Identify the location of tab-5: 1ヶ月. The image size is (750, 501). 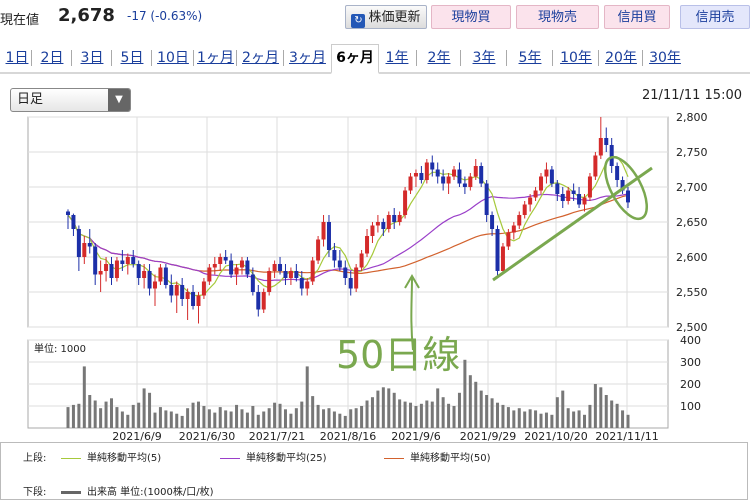
(215, 58).